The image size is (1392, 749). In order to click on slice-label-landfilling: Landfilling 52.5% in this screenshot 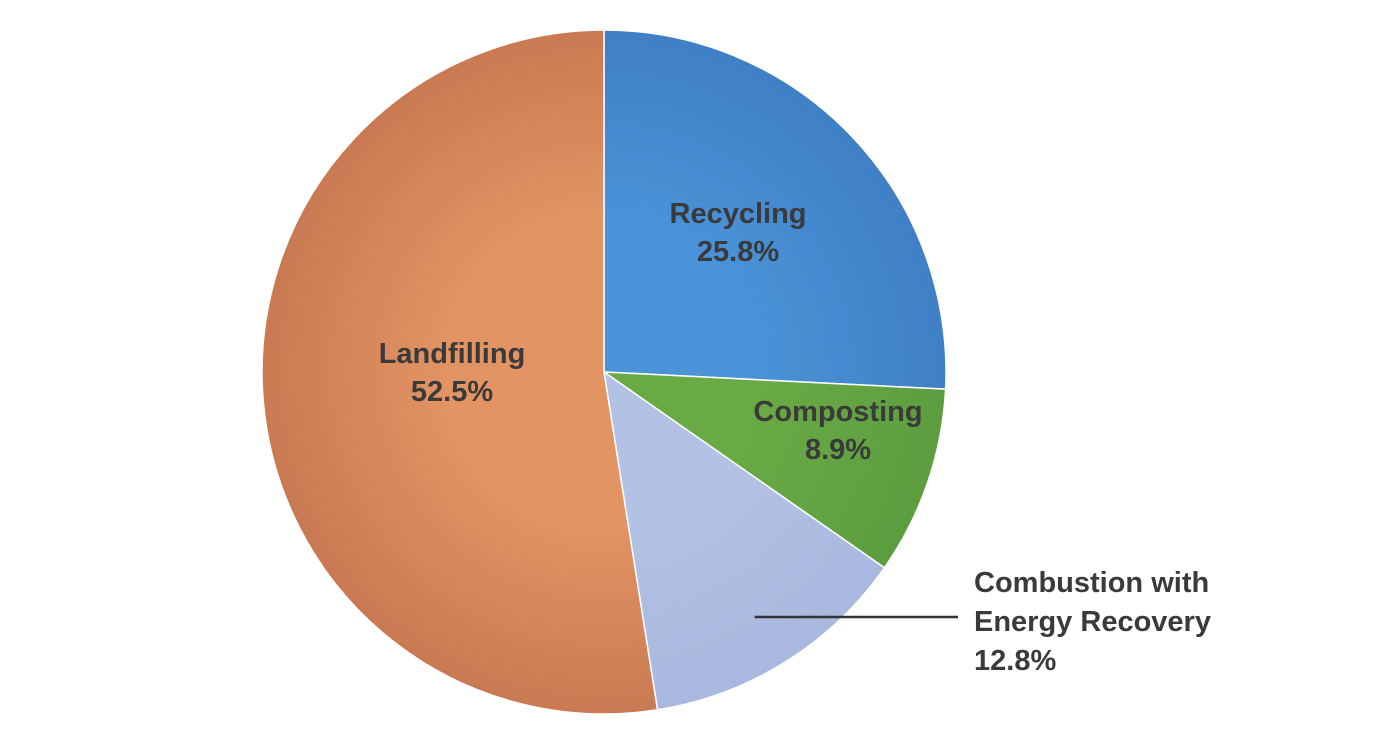, I will do `click(452, 373)`.